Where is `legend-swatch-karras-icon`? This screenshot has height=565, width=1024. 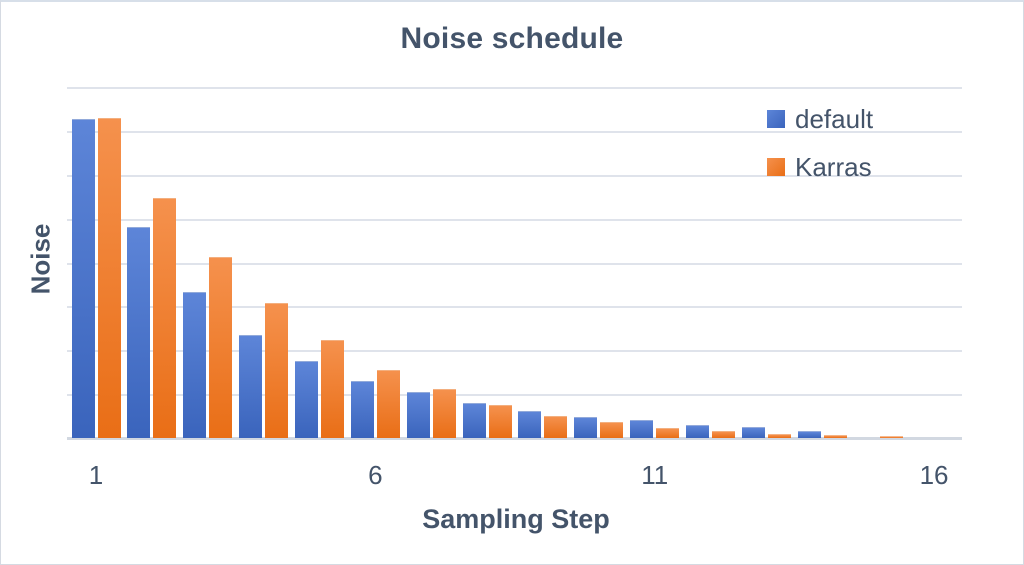 legend-swatch-karras-icon is located at coordinates (776, 167).